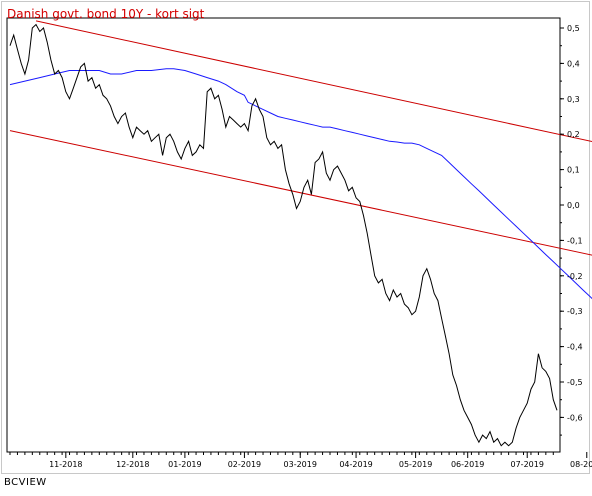  Describe the element at coordinates (581, 464) in the screenshot. I see `x-tick-label: 08-2019` at that location.